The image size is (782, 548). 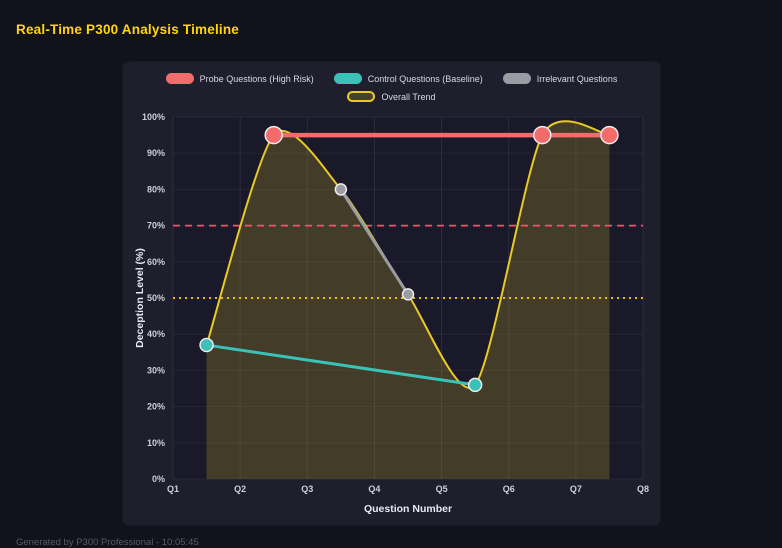 What do you see at coordinates (374, 241) in the screenshot?
I see `series-line-irrelevant-questions` at bounding box center [374, 241].